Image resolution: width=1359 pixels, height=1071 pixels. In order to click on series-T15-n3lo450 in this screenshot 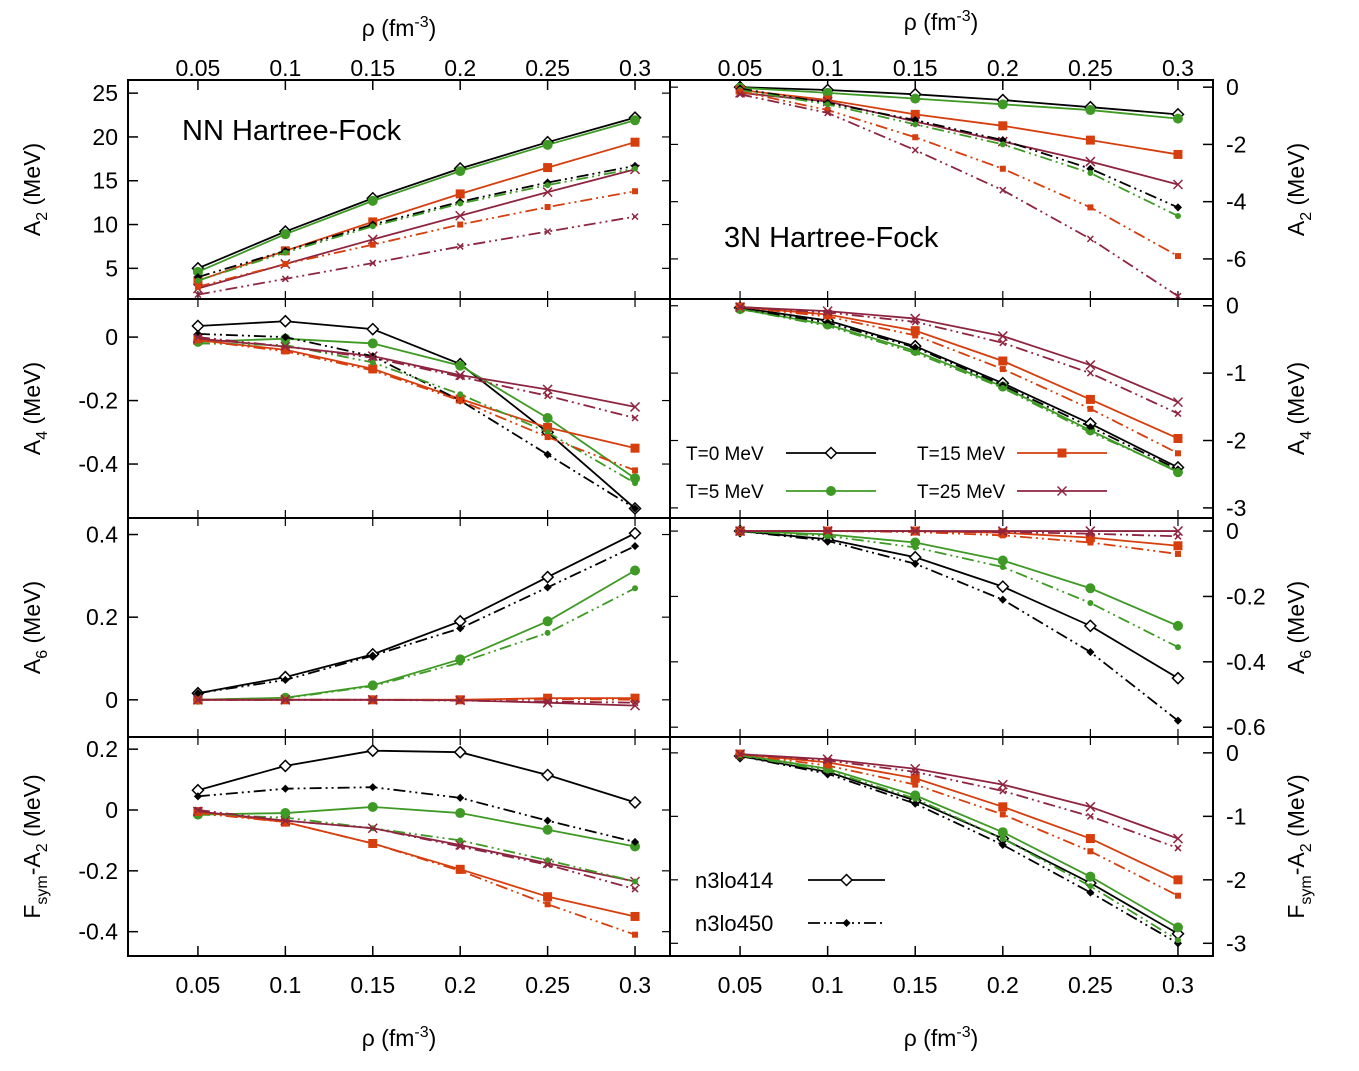, I will do `click(959, 174)`.